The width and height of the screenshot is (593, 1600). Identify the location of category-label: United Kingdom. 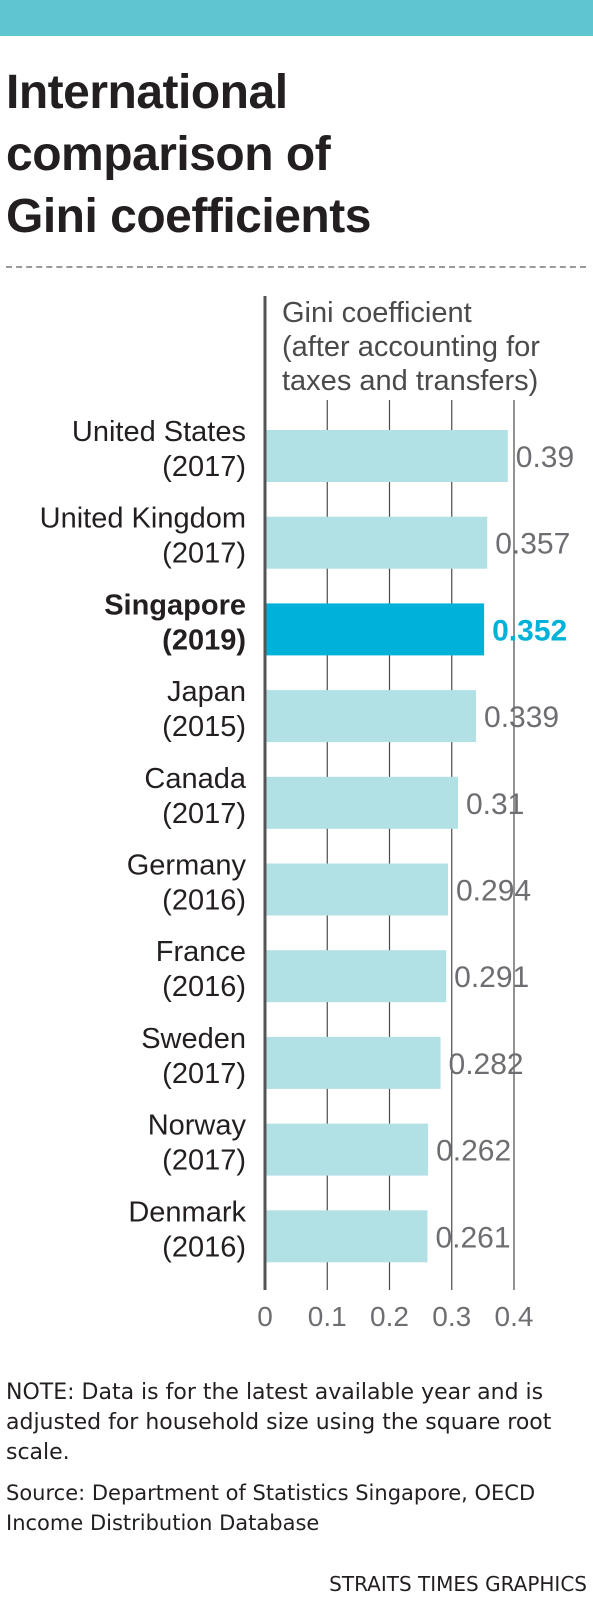
(143, 519).